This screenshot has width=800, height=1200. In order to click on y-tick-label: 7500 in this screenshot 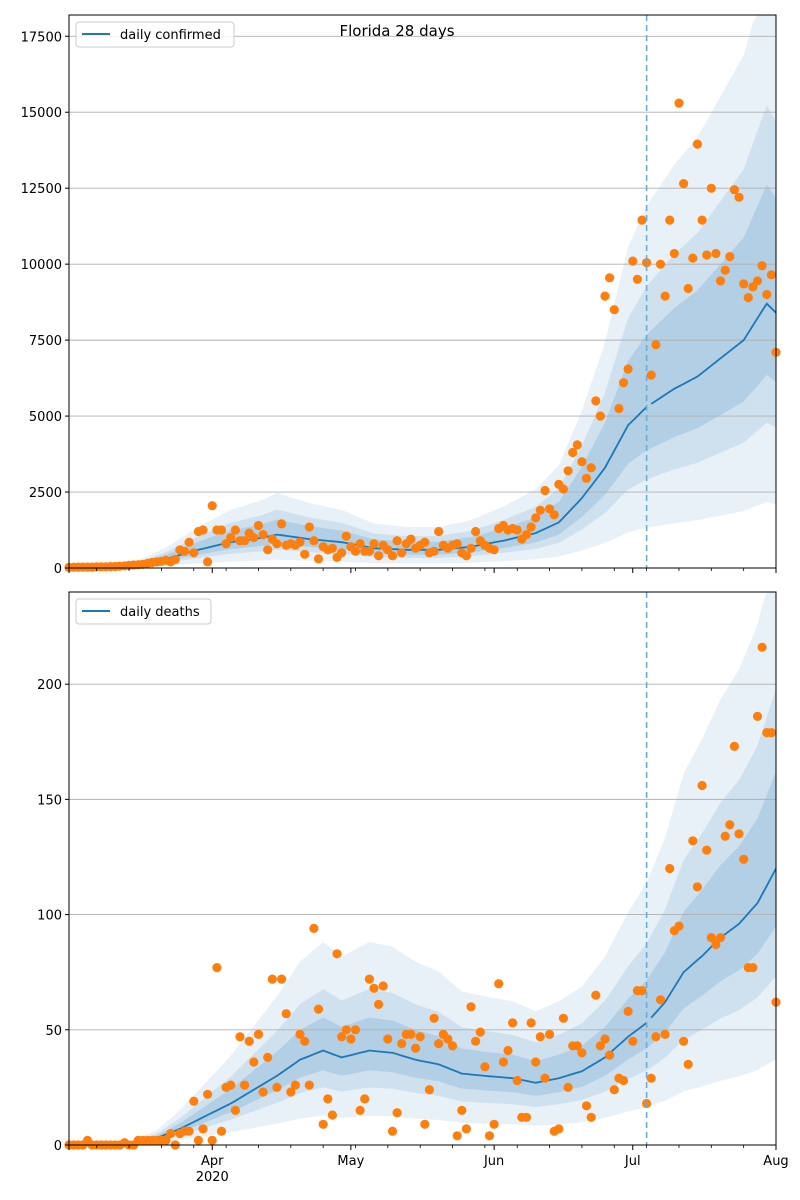, I will do `click(45, 341)`.